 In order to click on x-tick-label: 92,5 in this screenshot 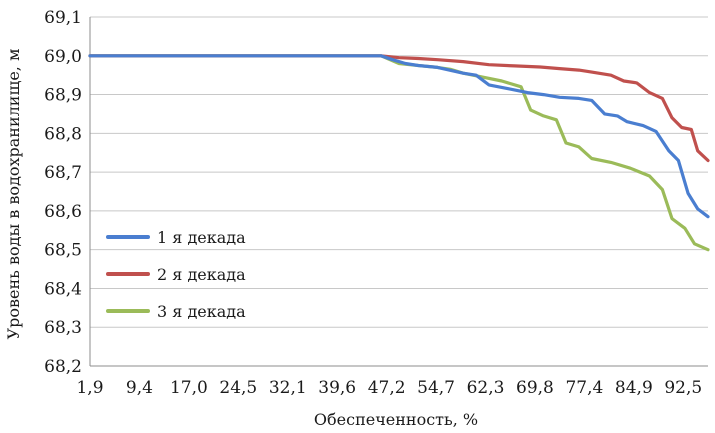, I will do `click(683, 388)`.